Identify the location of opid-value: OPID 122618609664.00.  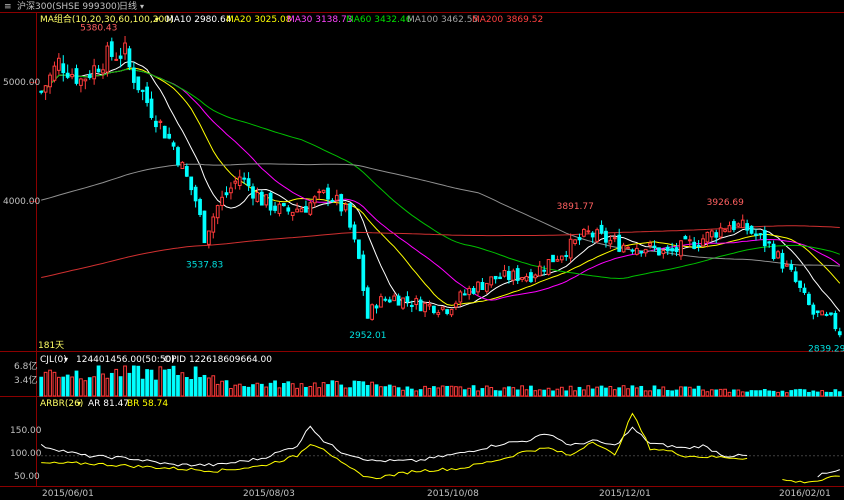
(218, 360).